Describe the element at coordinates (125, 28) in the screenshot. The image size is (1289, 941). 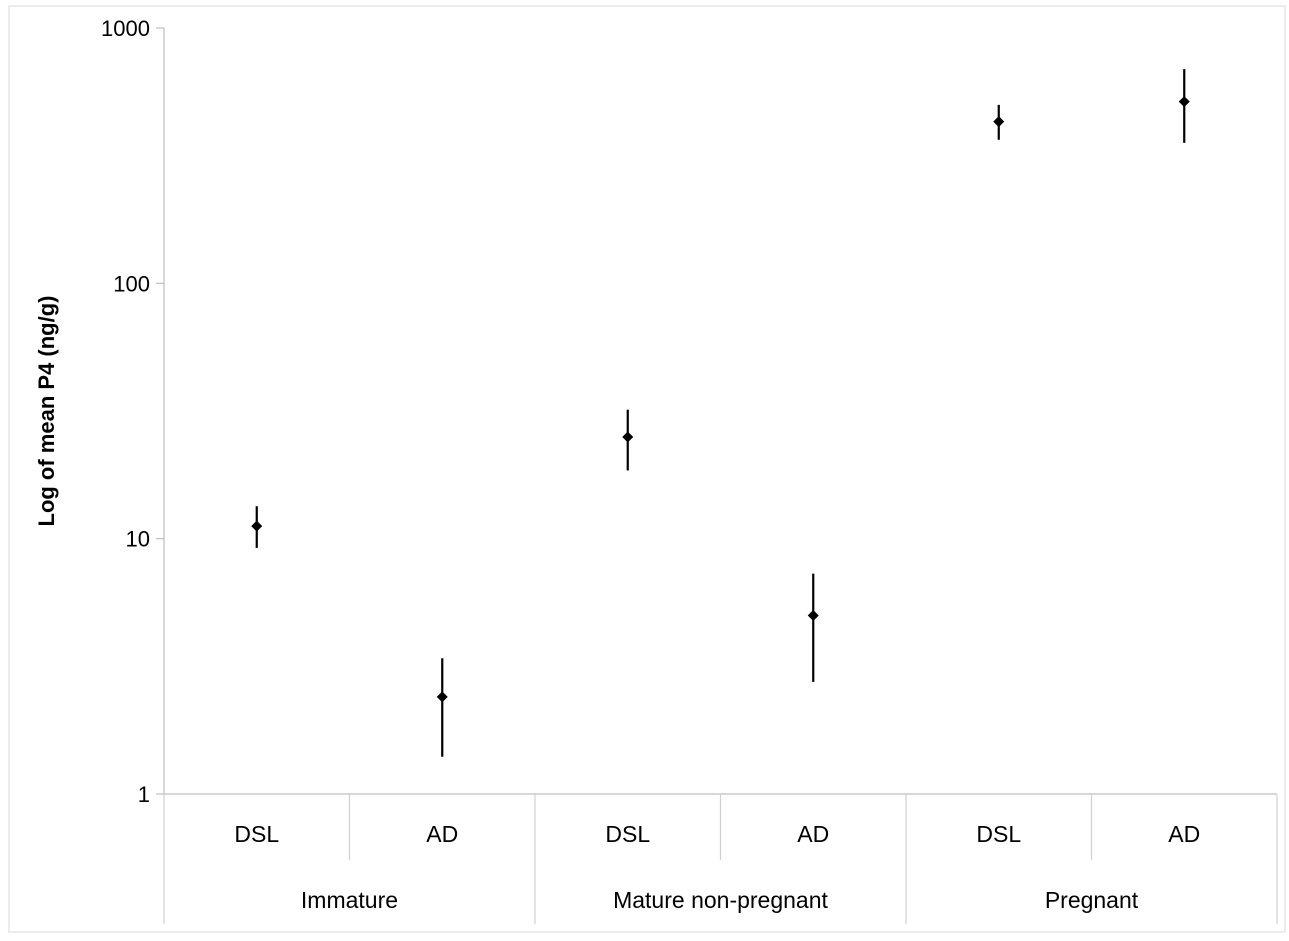
I see `y-tick-label: 1000` at that location.